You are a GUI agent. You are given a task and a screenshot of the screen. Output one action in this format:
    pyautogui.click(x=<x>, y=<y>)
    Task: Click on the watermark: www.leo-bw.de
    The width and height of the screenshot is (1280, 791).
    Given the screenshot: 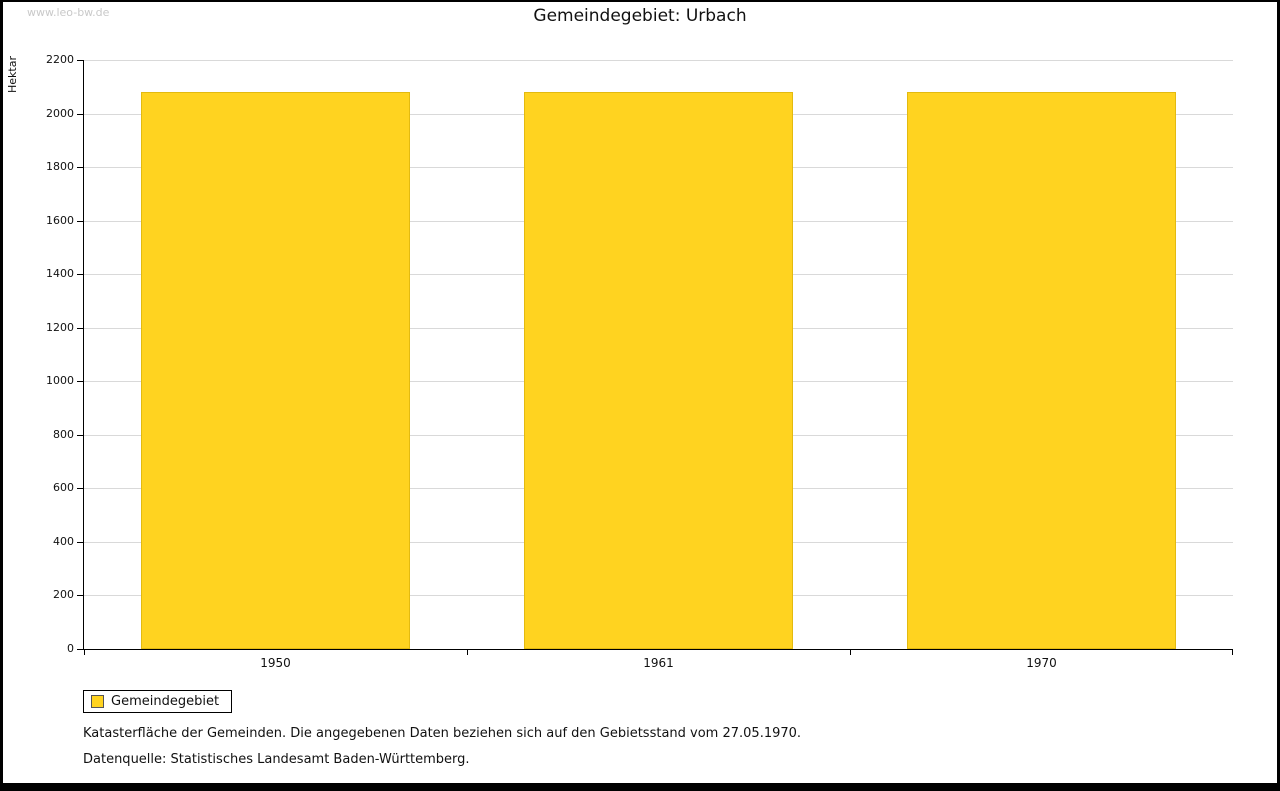 What is the action you would take?
    pyautogui.click(x=68, y=12)
    